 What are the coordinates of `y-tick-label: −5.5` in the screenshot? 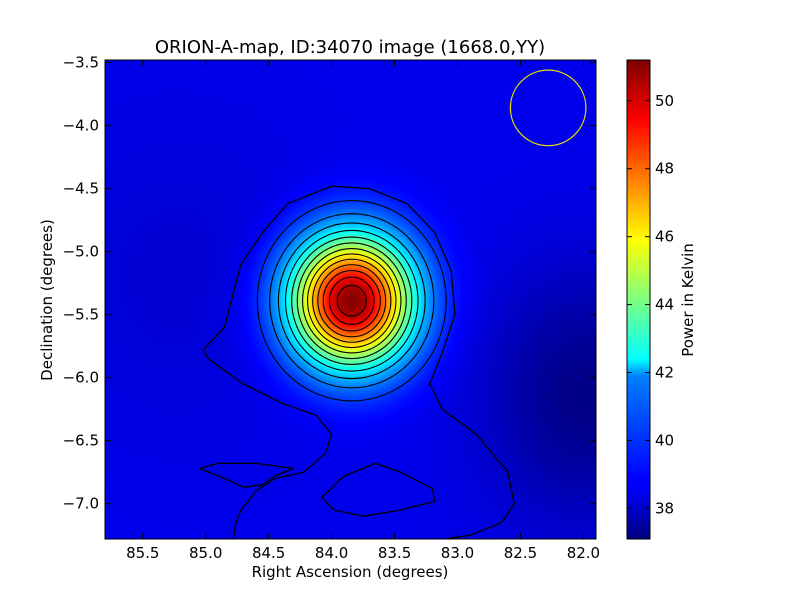 It's located at (81, 315).